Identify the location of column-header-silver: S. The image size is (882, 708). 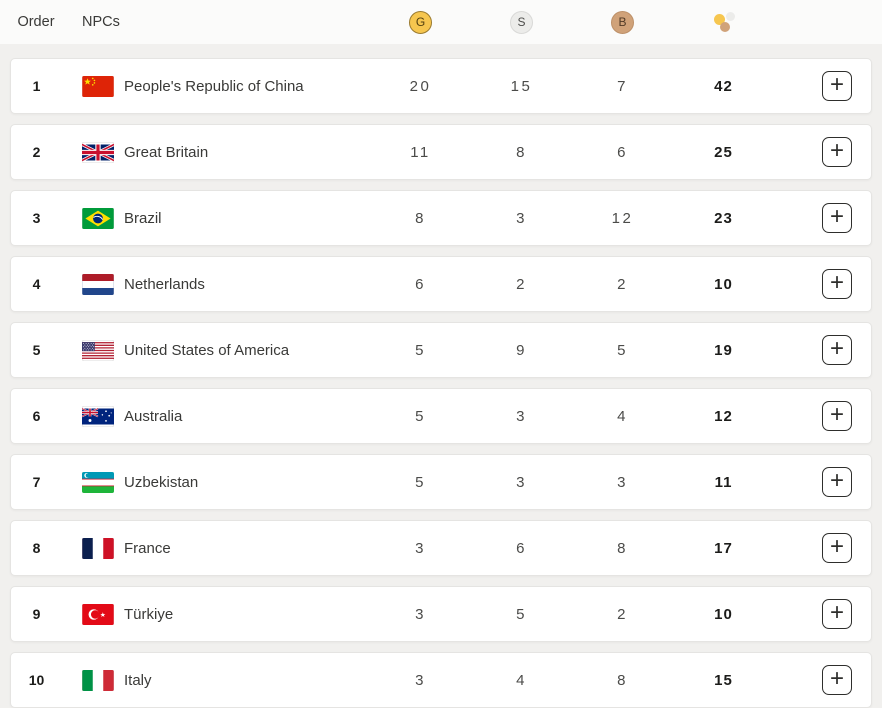
(521, 22).